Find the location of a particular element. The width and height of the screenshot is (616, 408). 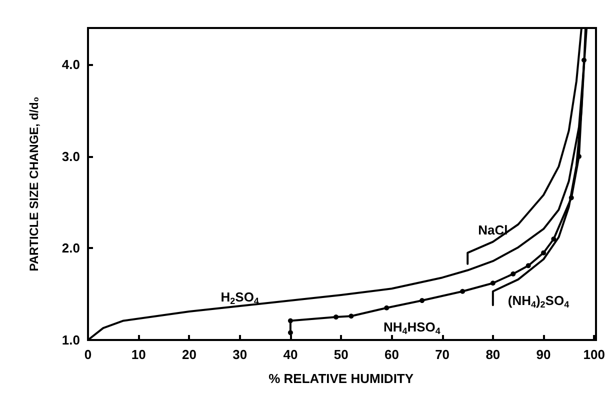

x-tick-label: 60 is located at coordinates (391, 354).